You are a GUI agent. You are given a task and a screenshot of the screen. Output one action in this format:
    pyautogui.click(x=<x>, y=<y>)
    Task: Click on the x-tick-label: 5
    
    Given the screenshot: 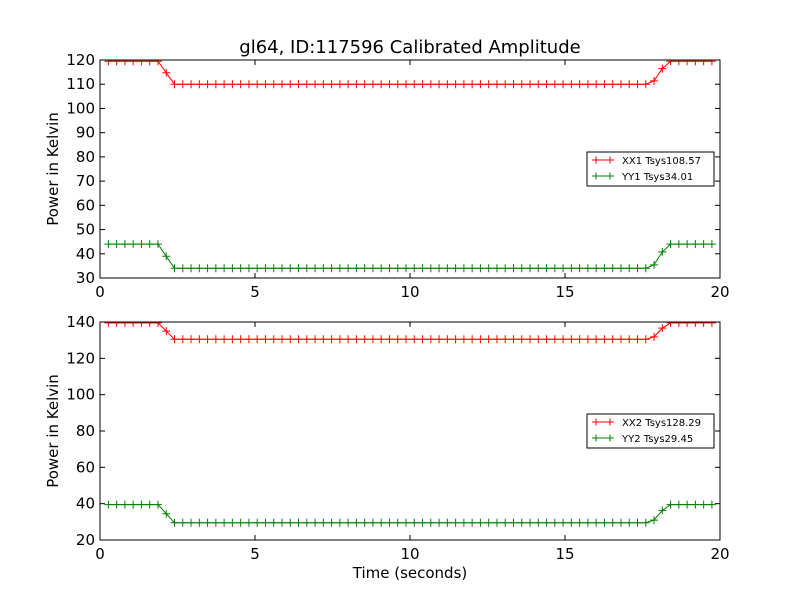 What is the action you would take?
    pyautogui.click(x=255, y=292)
    